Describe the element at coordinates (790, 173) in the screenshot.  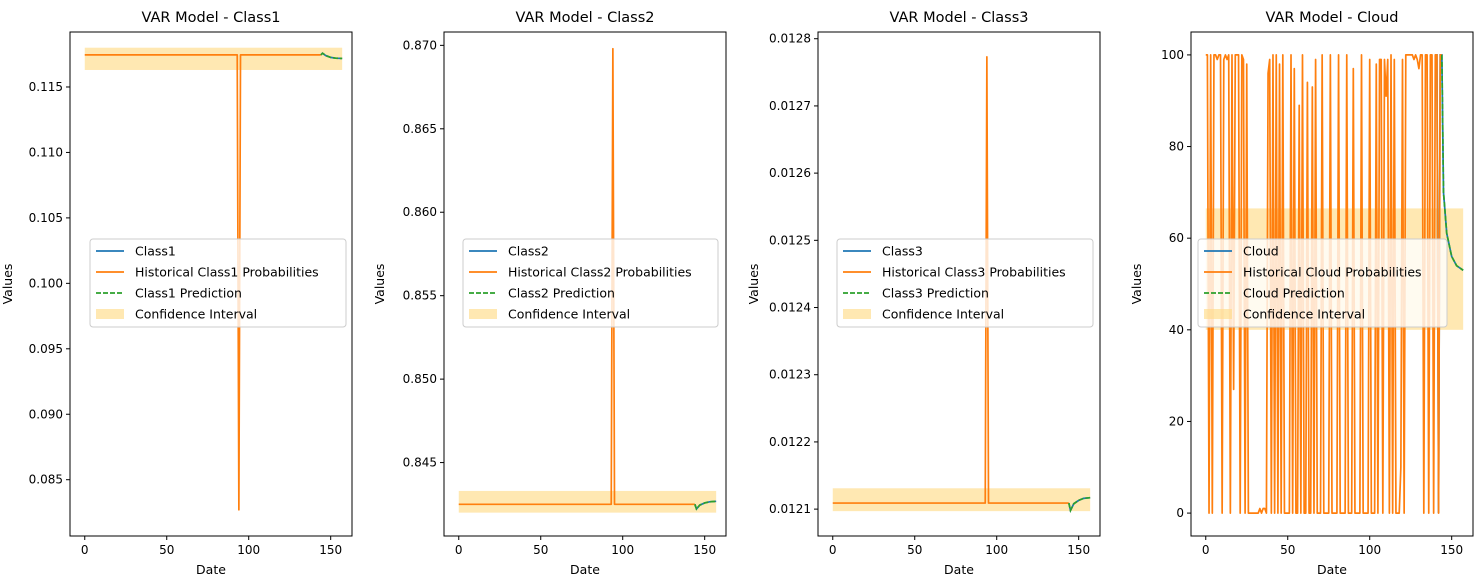
I see `y-tick-label: 0.0126` at that location.